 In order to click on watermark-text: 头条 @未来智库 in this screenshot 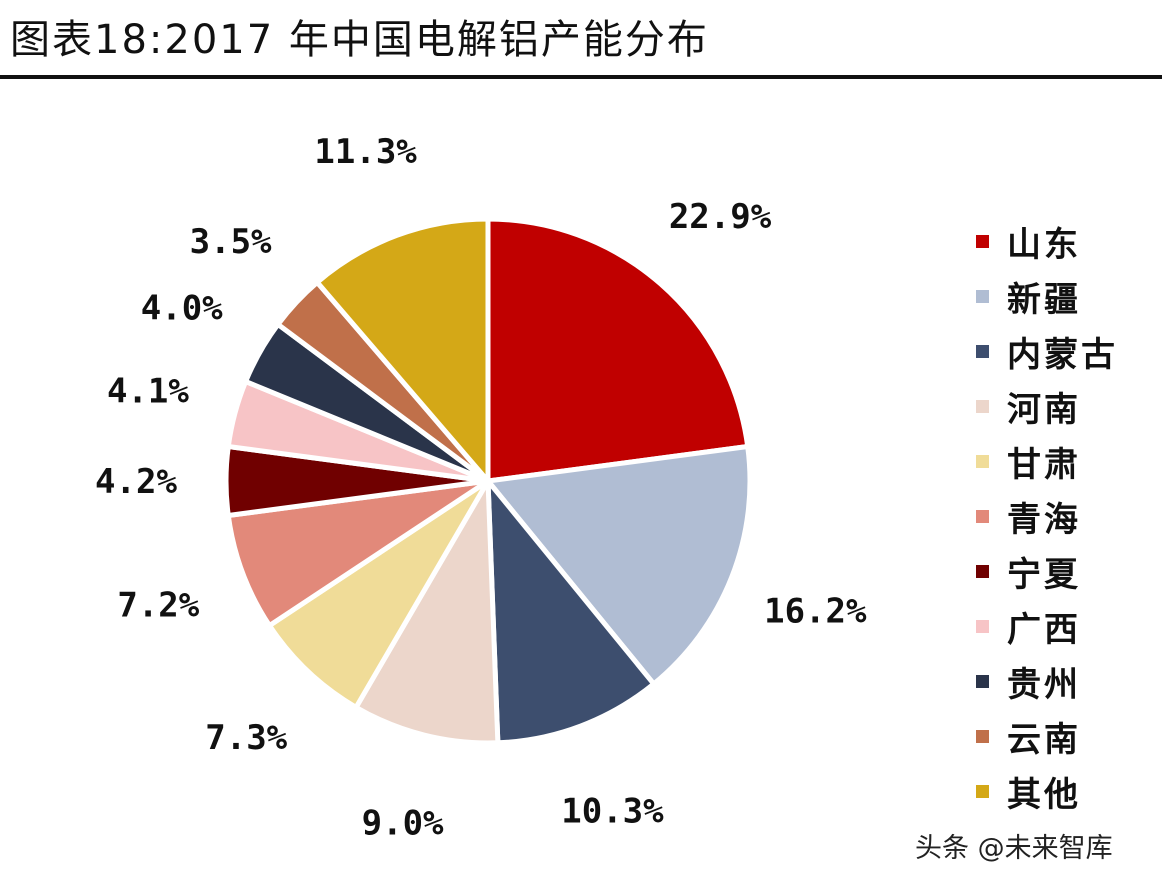, I will do `click(1014, 848)`.